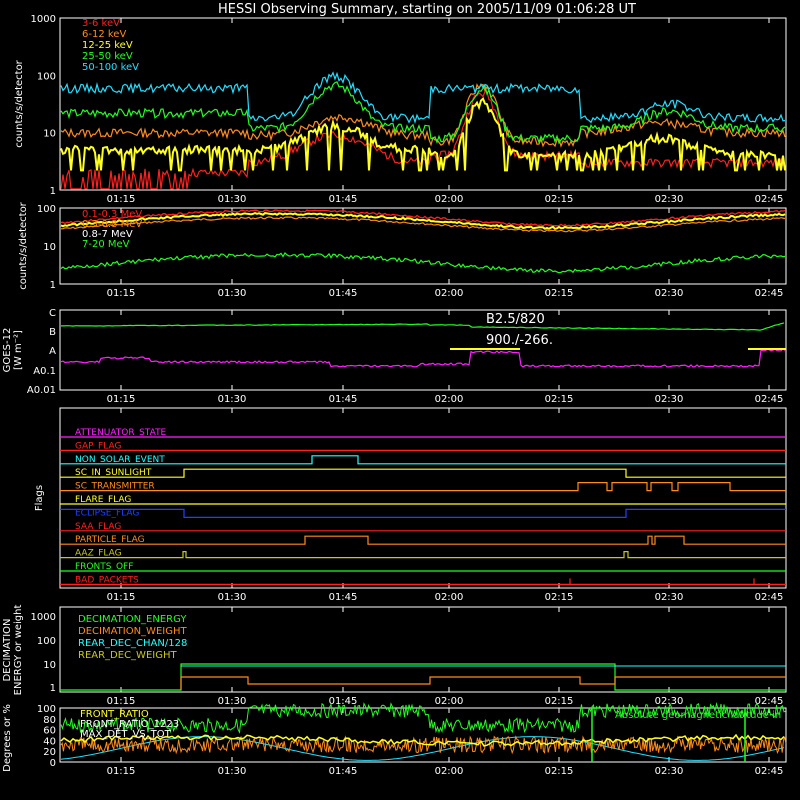  What do you see at coordinates (52, 313) in the screenshot?
I see `goes-level-label: C` at bounding box center [52, 313].